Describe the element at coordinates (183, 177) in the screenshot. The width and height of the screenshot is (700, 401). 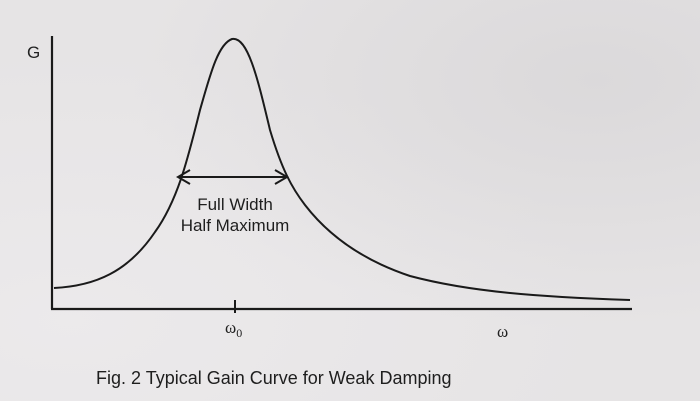
I see `fwhm-arrow-left-head` at that location.